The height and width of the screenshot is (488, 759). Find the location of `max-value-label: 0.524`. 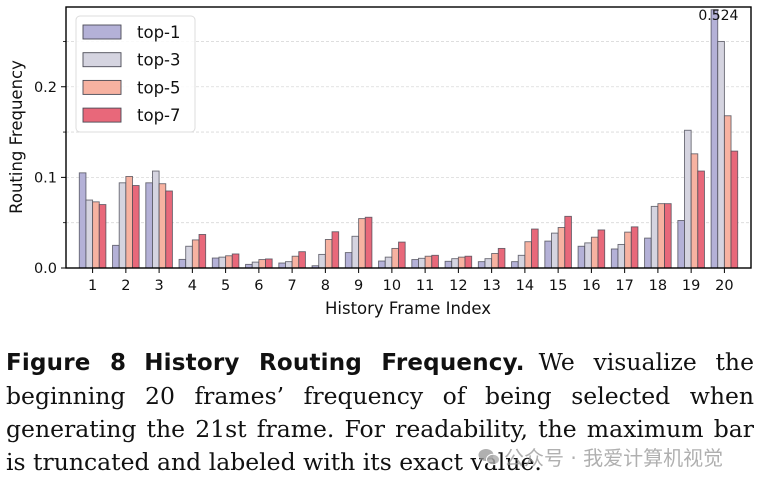

max-value-label: 0.524 is located at coordinates (718, 16).